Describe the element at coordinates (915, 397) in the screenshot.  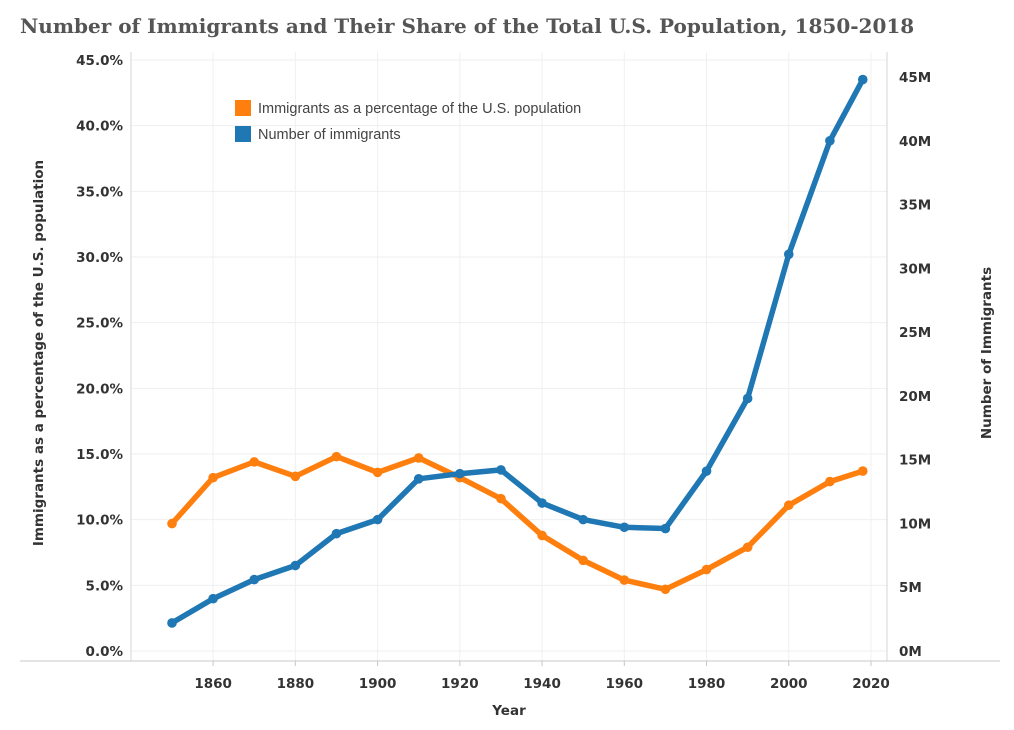
I see `right-tick-label: 20M` at that location.